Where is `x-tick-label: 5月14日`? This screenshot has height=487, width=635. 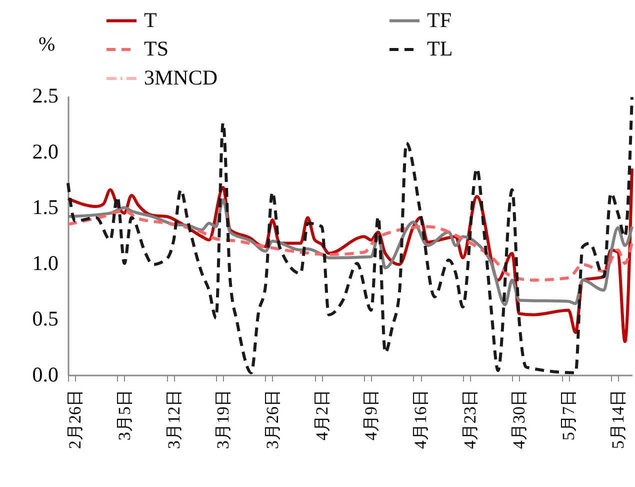
x-tick-label: 5月14日 is located at coordinates (618, 419).